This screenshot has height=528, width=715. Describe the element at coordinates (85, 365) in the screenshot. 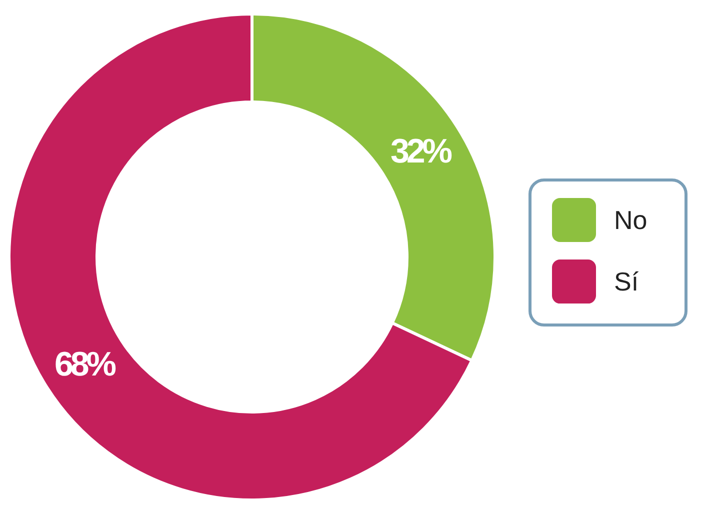

I see `data-label: 68%` at that location.